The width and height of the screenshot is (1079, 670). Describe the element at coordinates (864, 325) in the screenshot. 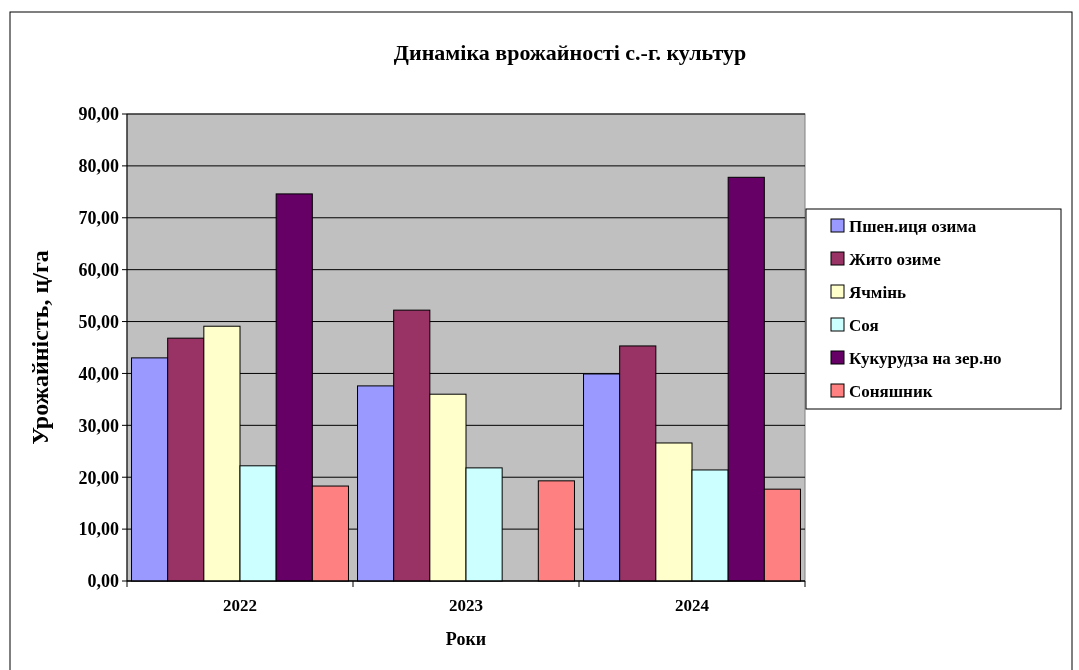

I see `legend-label: Соя` at that location.